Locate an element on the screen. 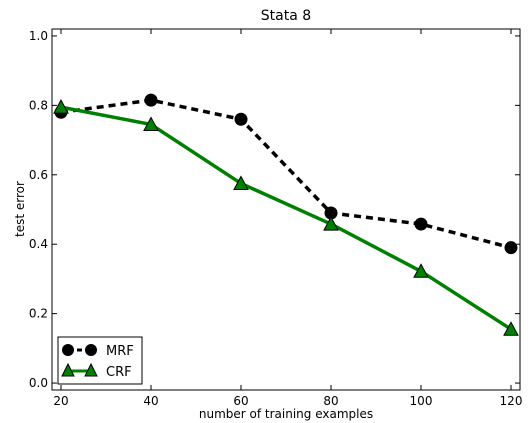 The image size is (531, 423). y-tick-label: 0.0 is located at coordinates (38, 383).